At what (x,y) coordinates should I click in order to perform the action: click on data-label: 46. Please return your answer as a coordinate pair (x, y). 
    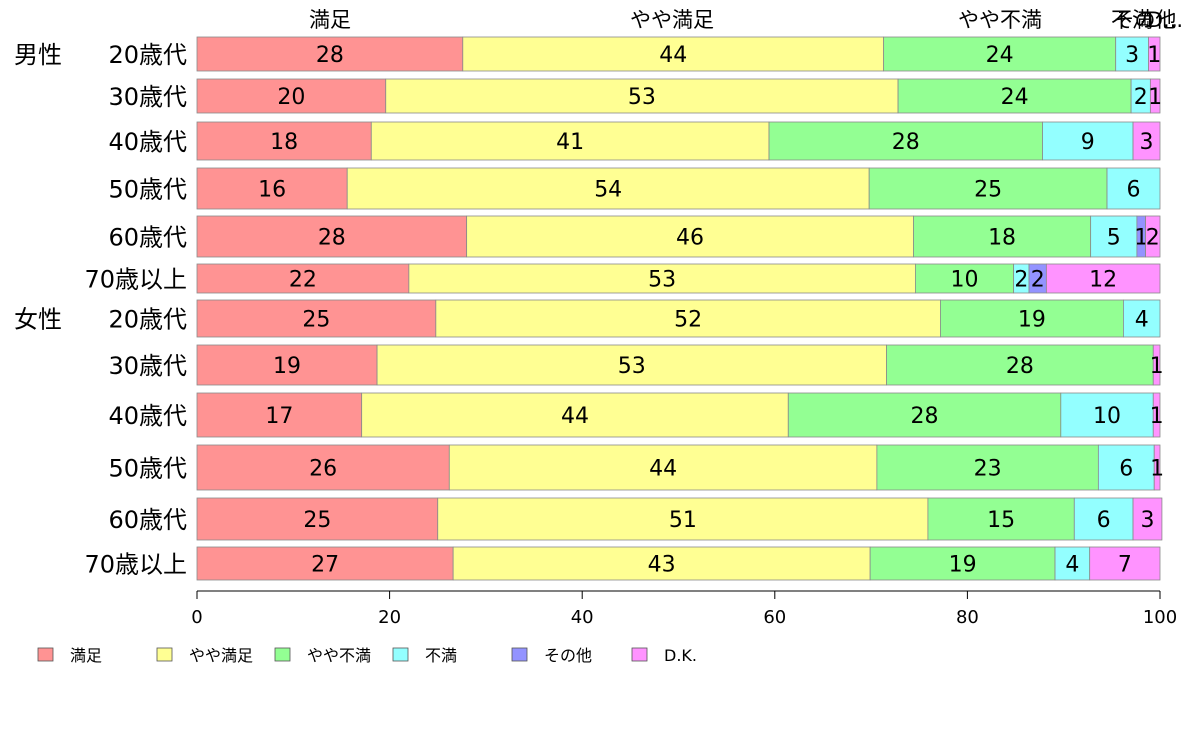
    Looking at the image, I should click on (690, 238).